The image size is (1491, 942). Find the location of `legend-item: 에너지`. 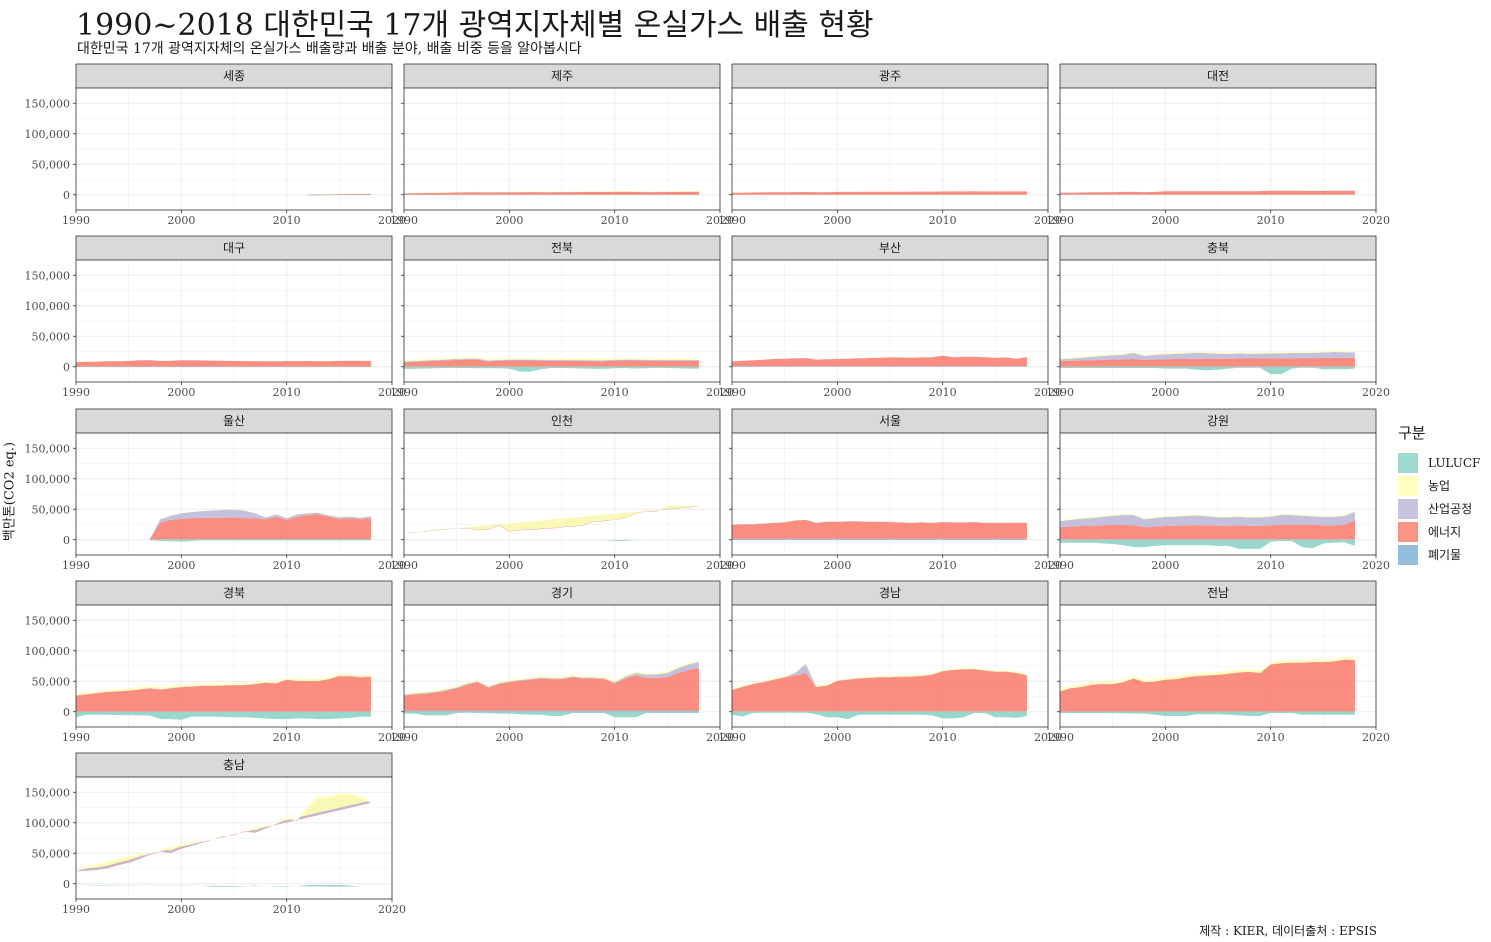

legend-item: 에너지 is located at coordinates (1439, 531).